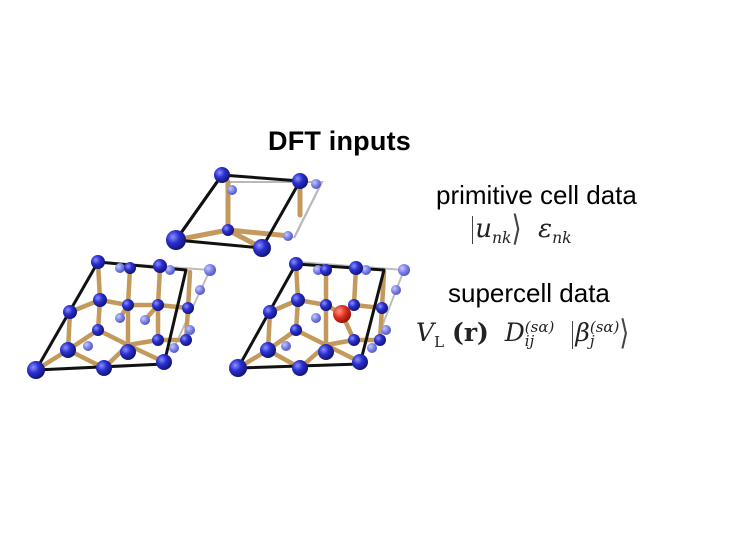 The image size is (744, 542). Describe the element at coordinates (529, 340) in the screenshot. I see `d-subscript: ij` at that location.